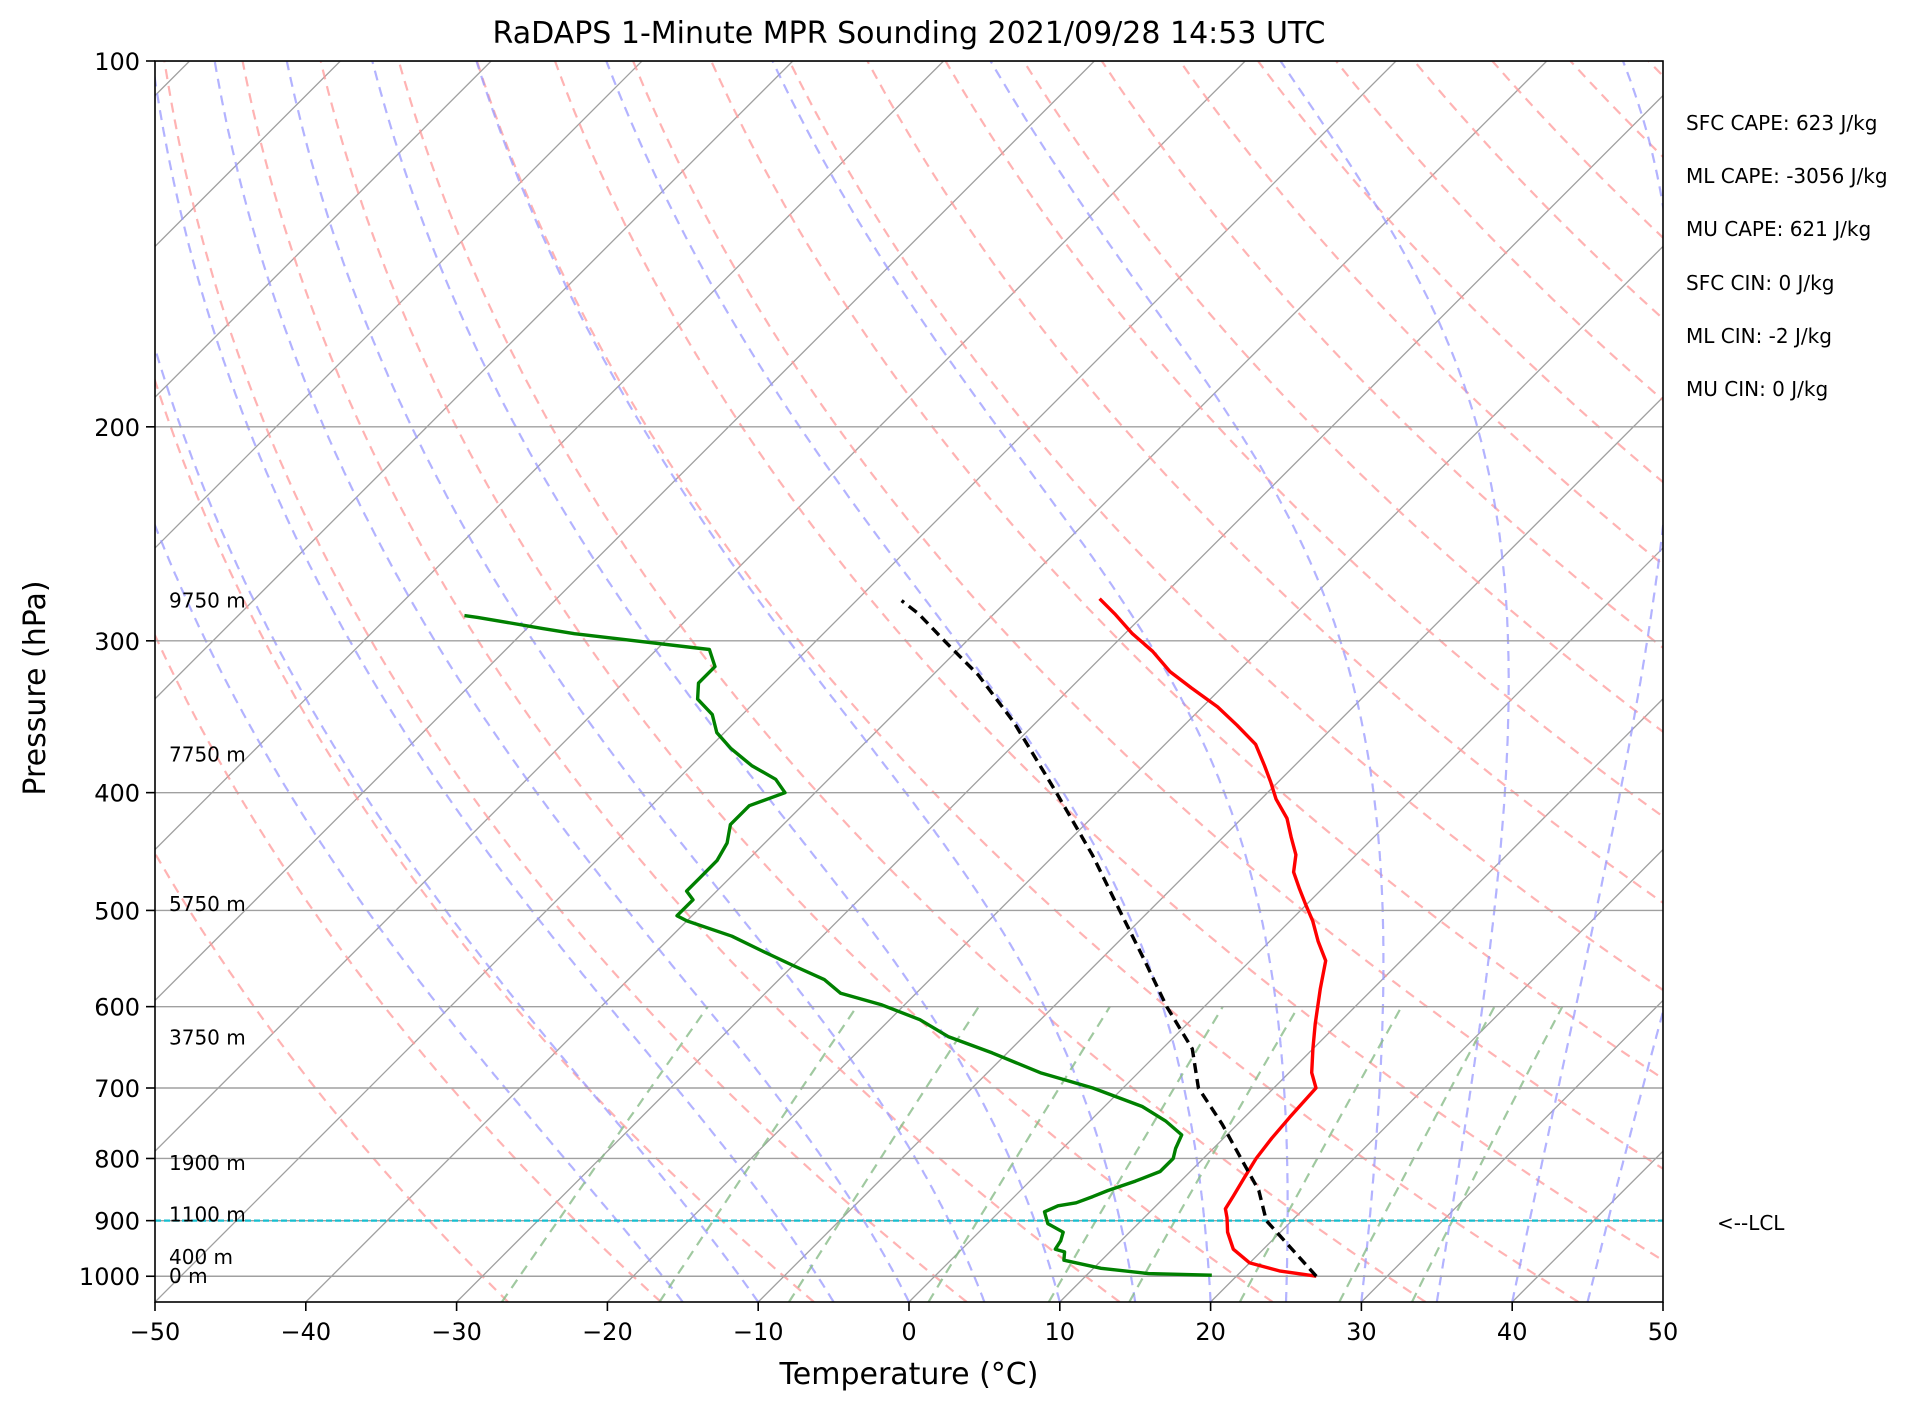 This screenshot has width=1922, height=1410. I want to click on height-label: 400 m, so click(201, 1257).